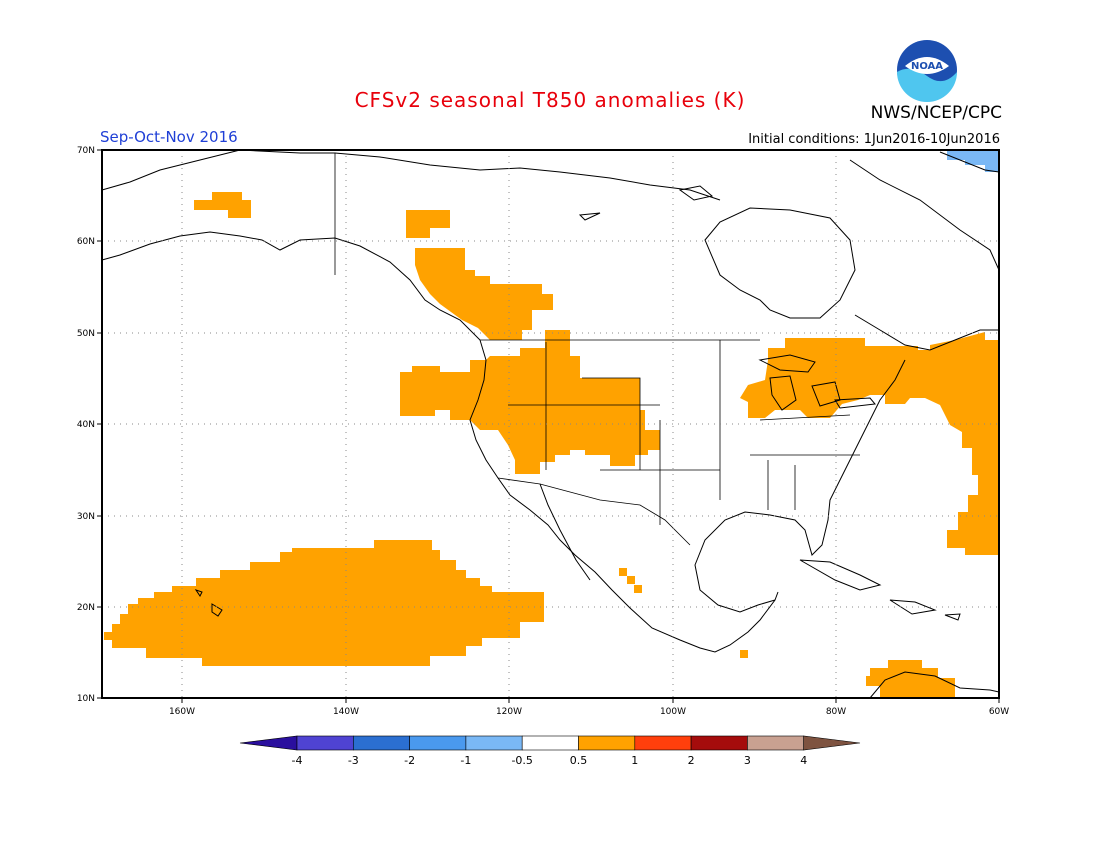  Describe the element at coordinates (673, 712) in the screenshot. I see `longitude-label: 100W` at that location.